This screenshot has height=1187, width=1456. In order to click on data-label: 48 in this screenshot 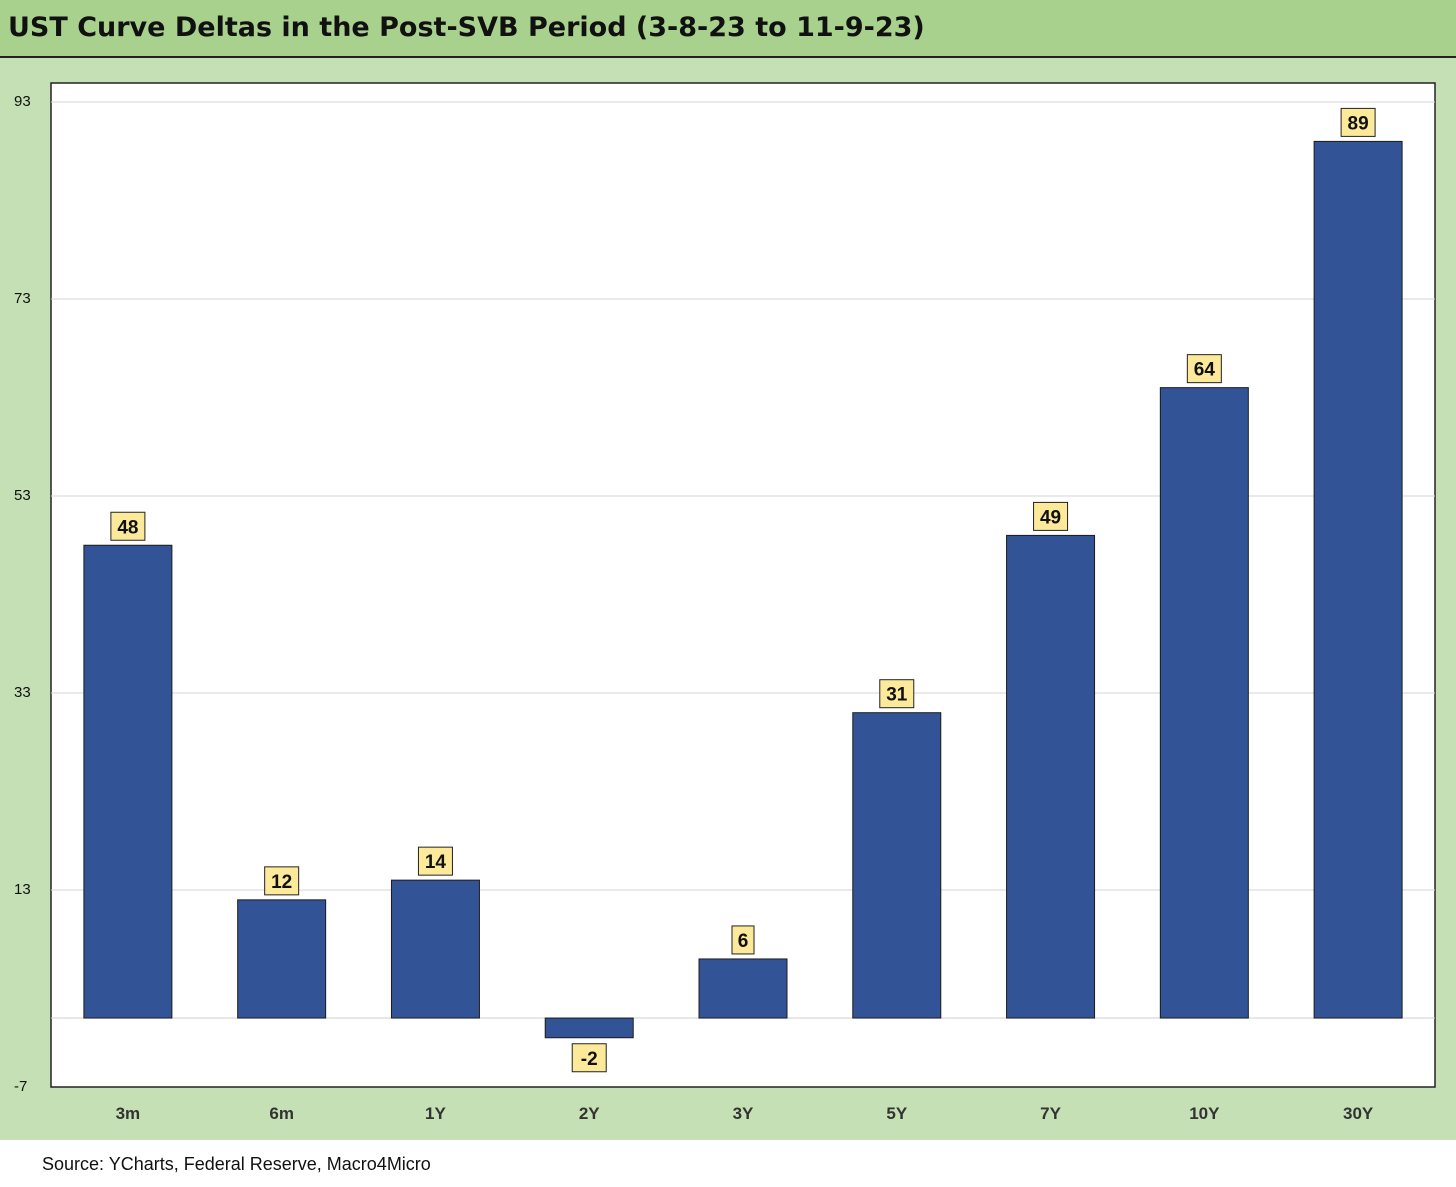, I will do `click(128, 526)`.